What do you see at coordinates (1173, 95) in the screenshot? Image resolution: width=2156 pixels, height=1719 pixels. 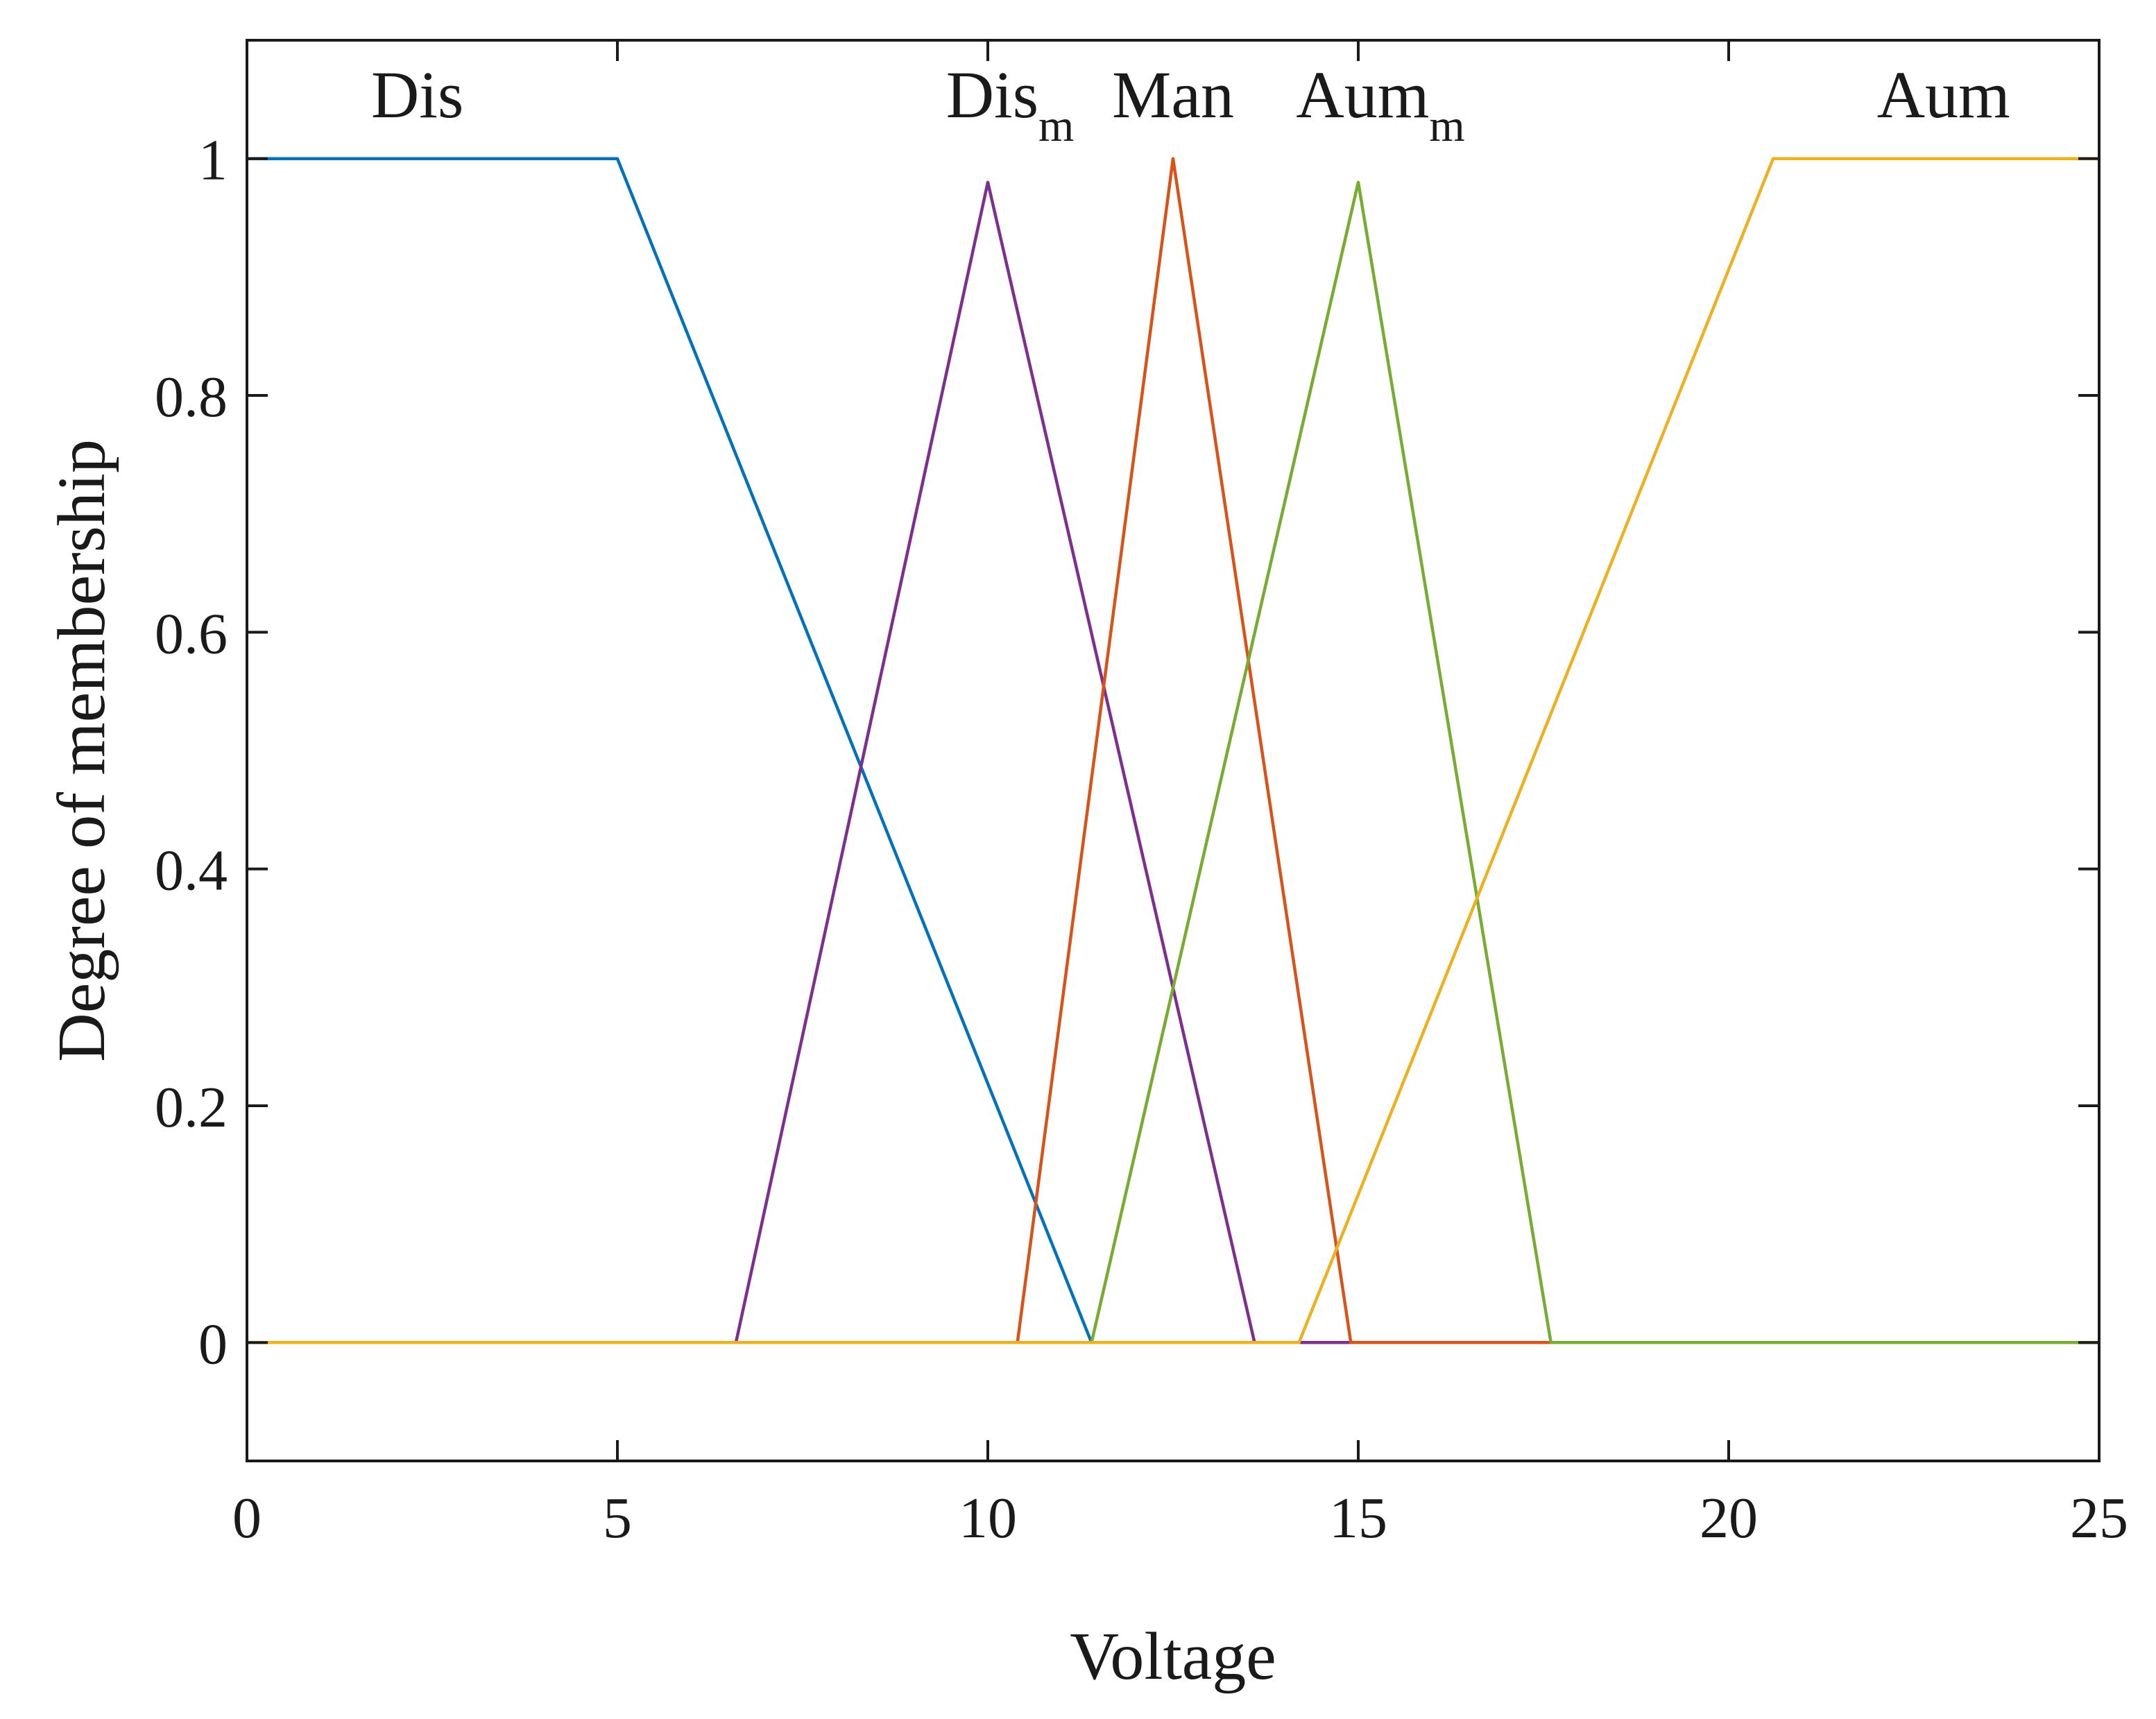 I see `series-label-man: Man` at bounding box center [1173, 95].